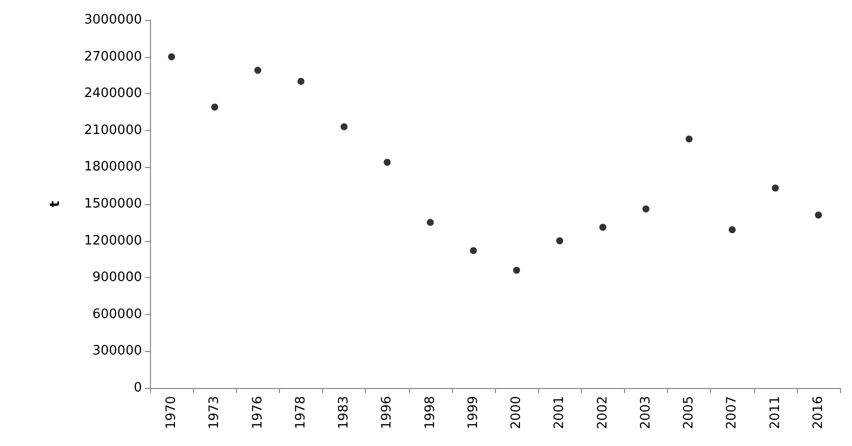 This screenshot has height=446, width=852. What do you see at coordinates (214, 413) in the screenshot?
I see `x-tick-label: 1973` at bounding box center [214, 413].